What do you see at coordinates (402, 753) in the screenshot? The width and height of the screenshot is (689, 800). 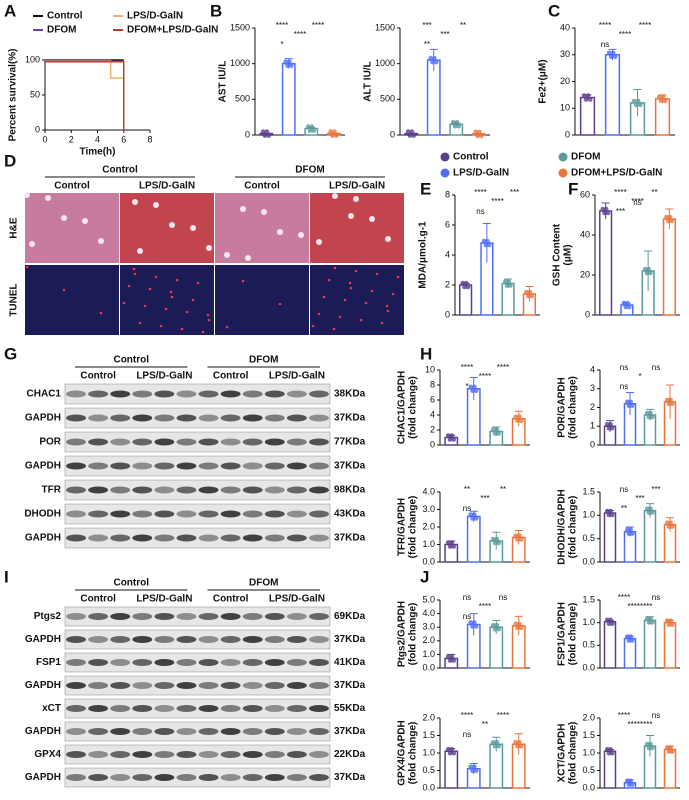 I see `y-axis-label: GPX4/GAPDH` at bounding box center [402, 753].